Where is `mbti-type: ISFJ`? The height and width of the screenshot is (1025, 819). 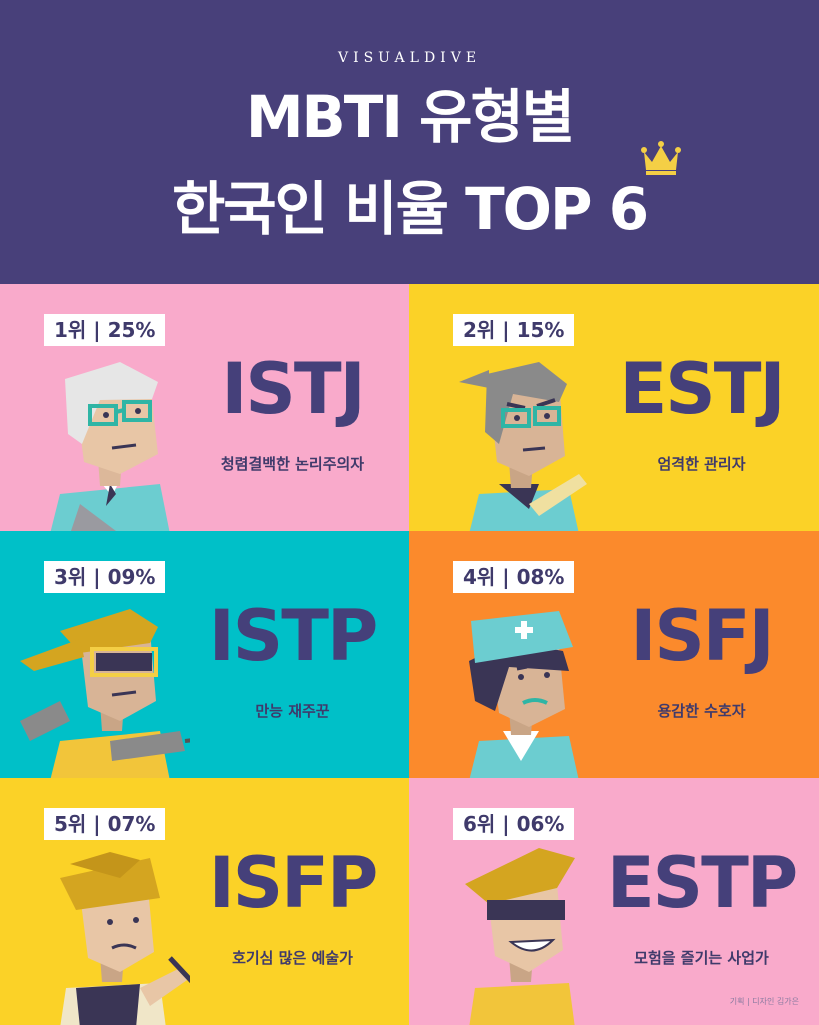
mbti-type: ISFJ is located at coordinates (702, 636).